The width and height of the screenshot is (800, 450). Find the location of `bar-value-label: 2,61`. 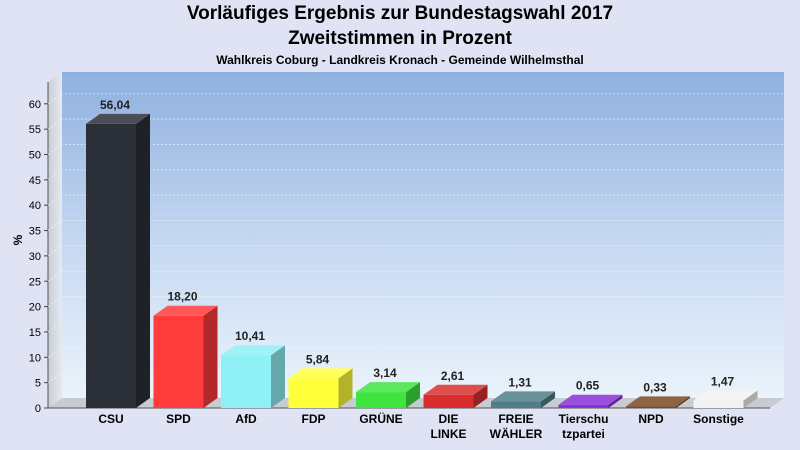

bar-value-label: 2,61 is located at coordinates (453, 376).